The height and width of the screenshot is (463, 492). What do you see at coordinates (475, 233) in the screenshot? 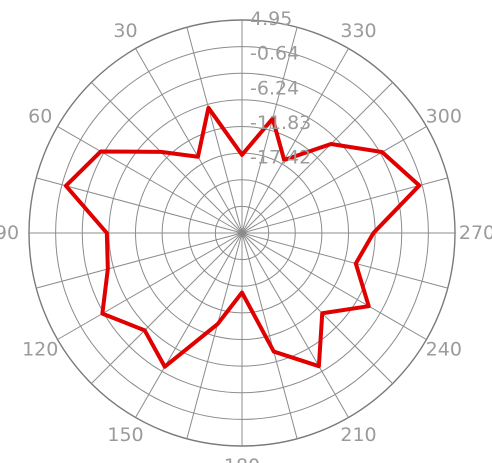
I see `angle-tick-label: 270` at bounding box center [475, 233].